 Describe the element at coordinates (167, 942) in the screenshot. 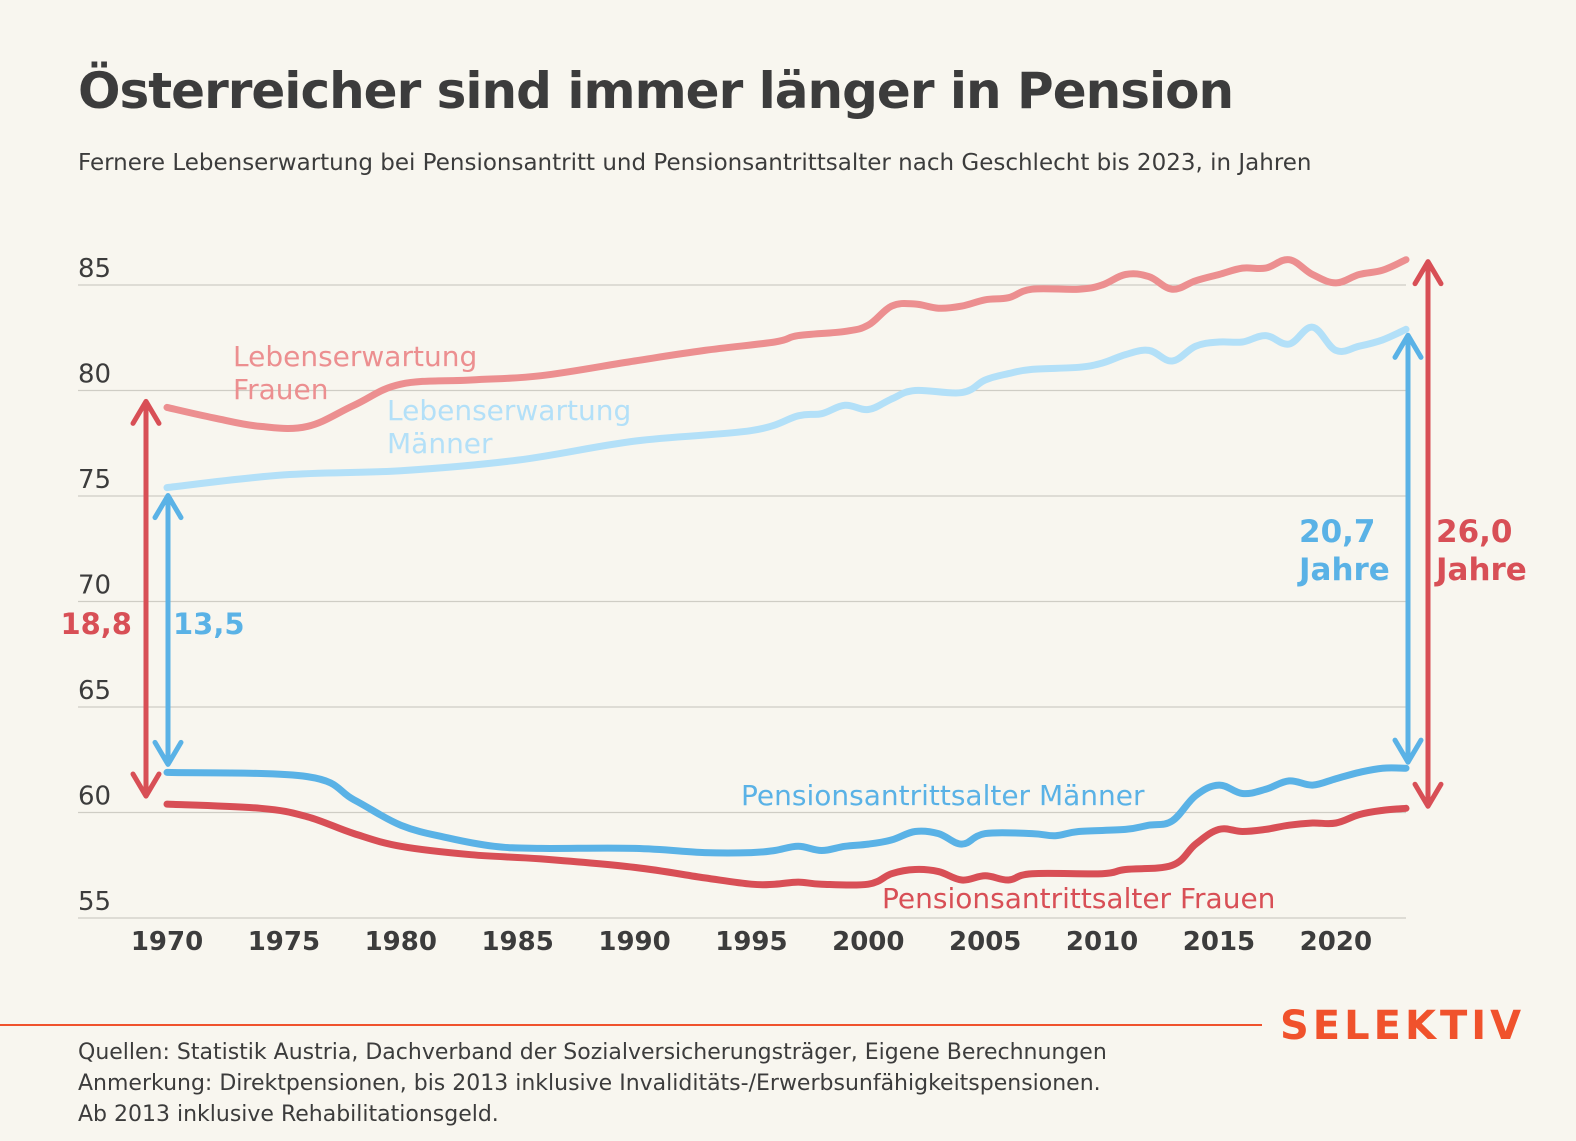

I see `x-tick-label-1970: 1970` at that location.